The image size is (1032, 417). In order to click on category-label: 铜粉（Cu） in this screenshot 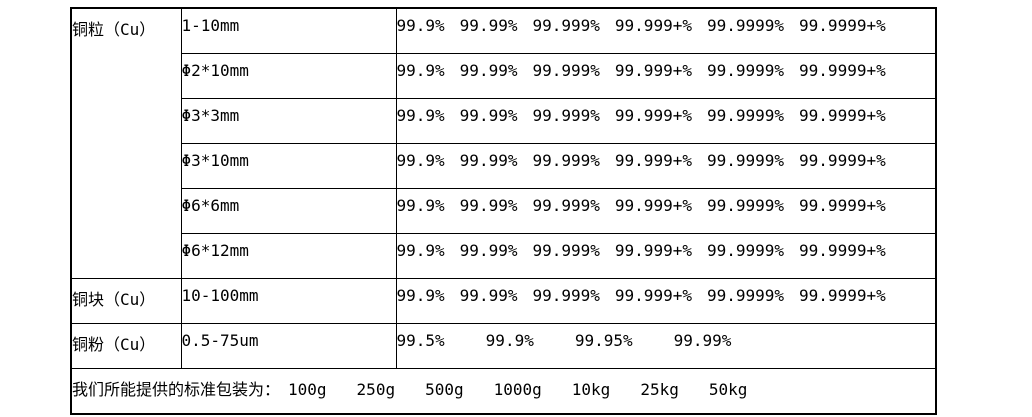, I will do `click(114, 344)`.